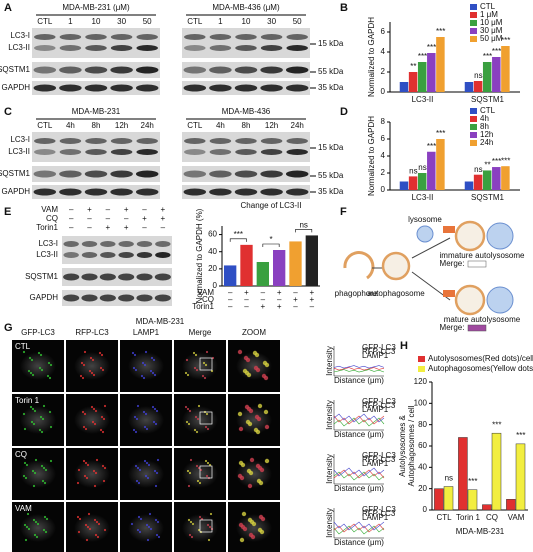 Image resolution: width=533 pixels, height=552 pixels. Describe the element at coordinates (331, 147) in the screenshot. I see `marker-label: 15 kDa` at that location.